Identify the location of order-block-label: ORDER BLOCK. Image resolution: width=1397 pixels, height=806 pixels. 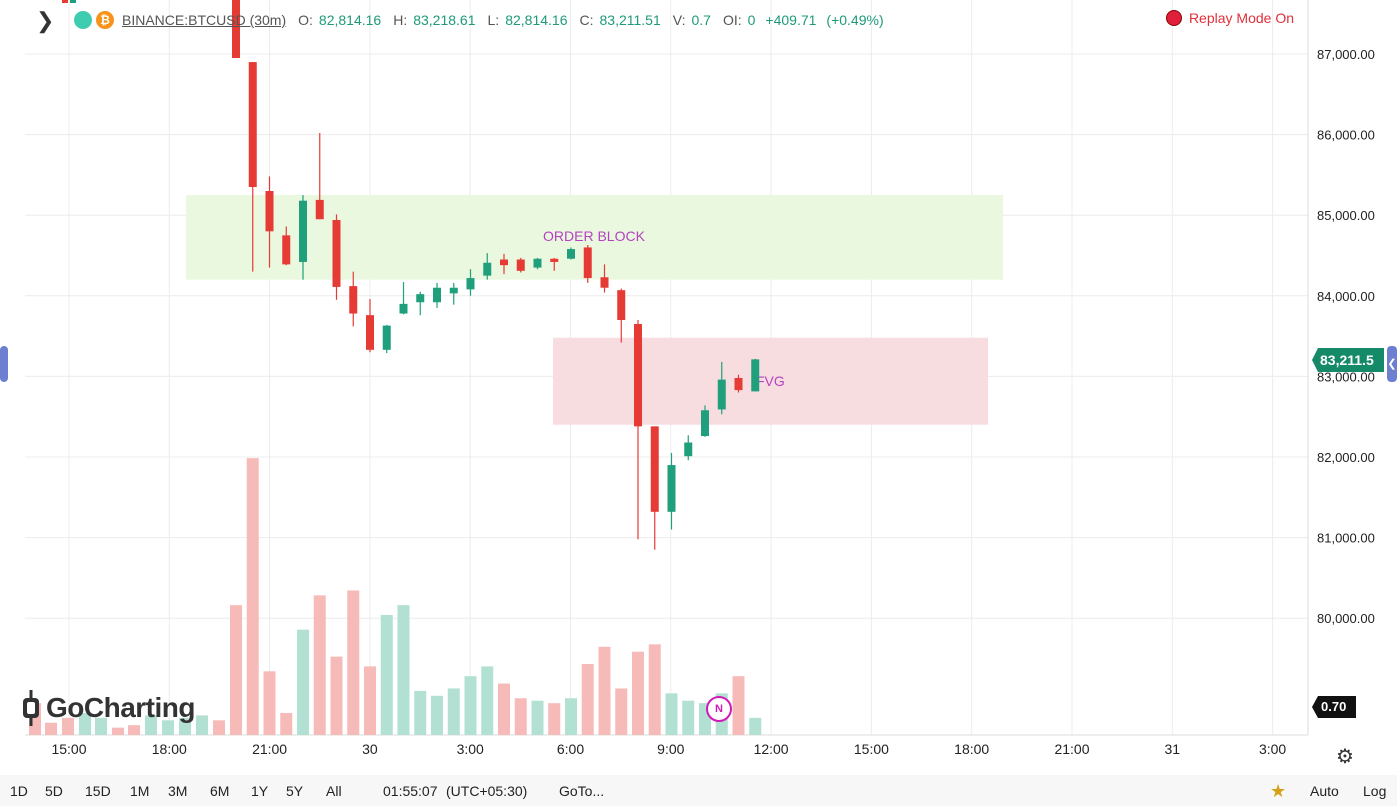
(594, 236).